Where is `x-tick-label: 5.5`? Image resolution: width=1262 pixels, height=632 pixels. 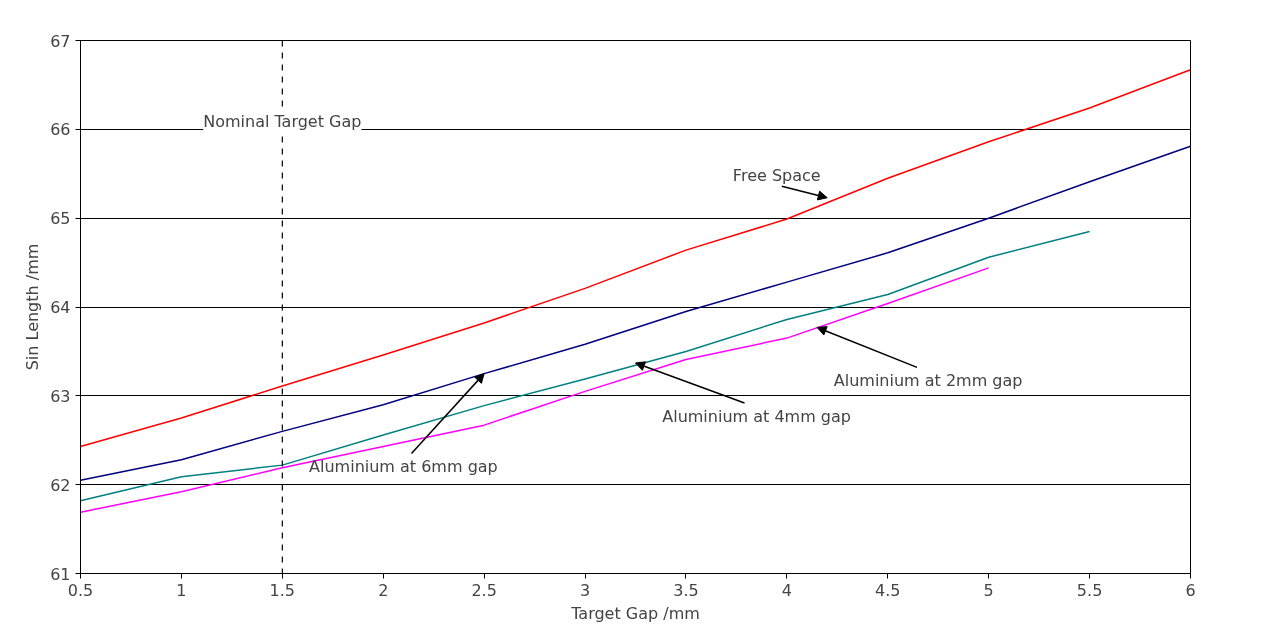
x-tick-label: 5.5 is located at coordinates (1089, 590).